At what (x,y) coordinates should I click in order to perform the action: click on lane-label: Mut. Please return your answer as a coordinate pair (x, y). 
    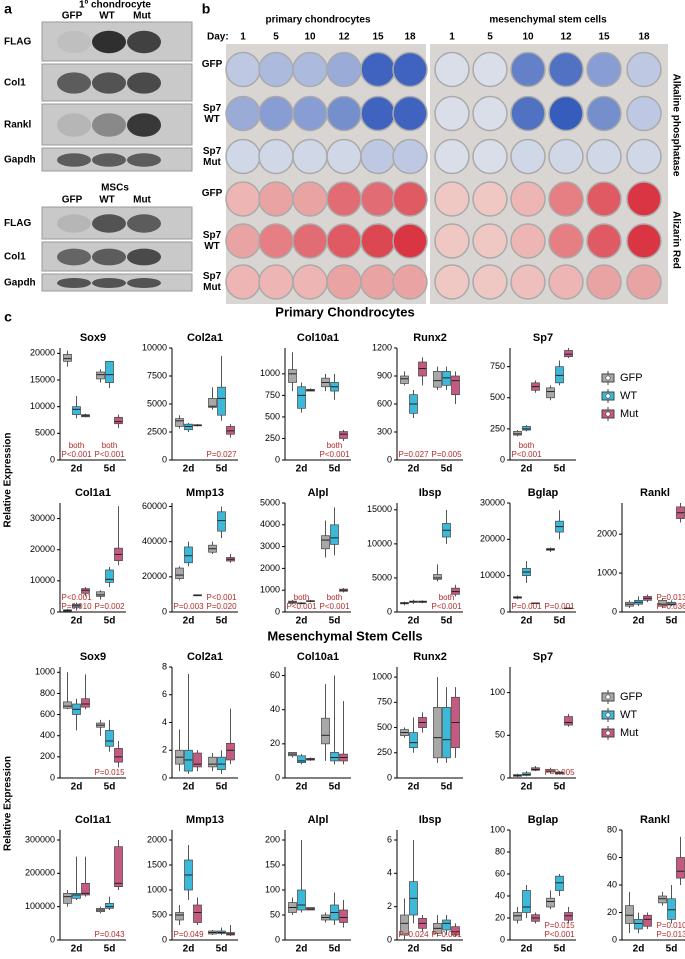
    Looking at the image, I should click on (142, 16).